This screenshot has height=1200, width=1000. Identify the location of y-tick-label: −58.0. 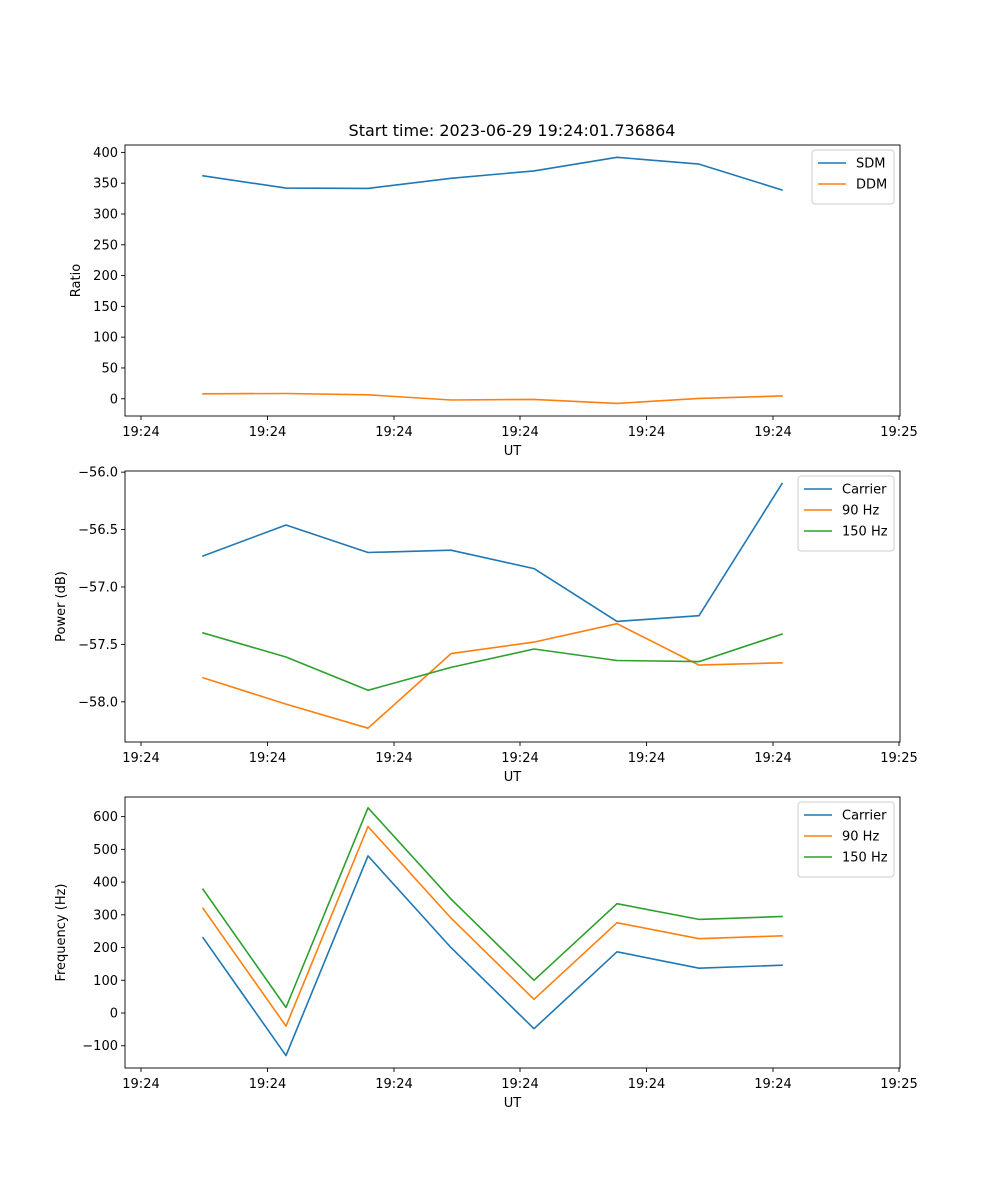
(98, 702).